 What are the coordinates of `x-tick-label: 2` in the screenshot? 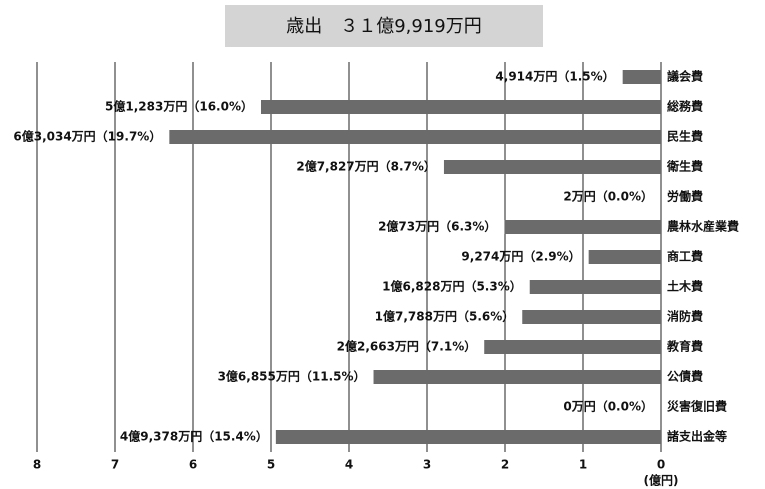 It's located at (505, 465).